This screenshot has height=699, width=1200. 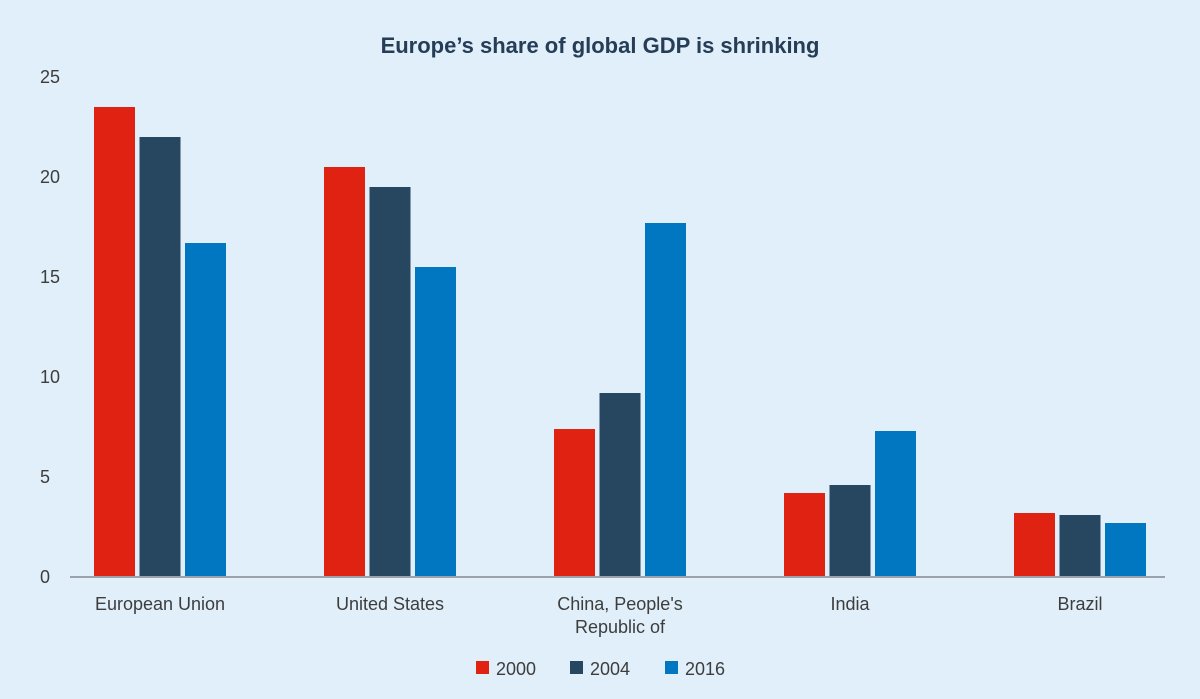 What do you see at coordinates (620, 627) in the screenshot?
I see `x-tick-label: Republic of` at bounding box center [620, 627].